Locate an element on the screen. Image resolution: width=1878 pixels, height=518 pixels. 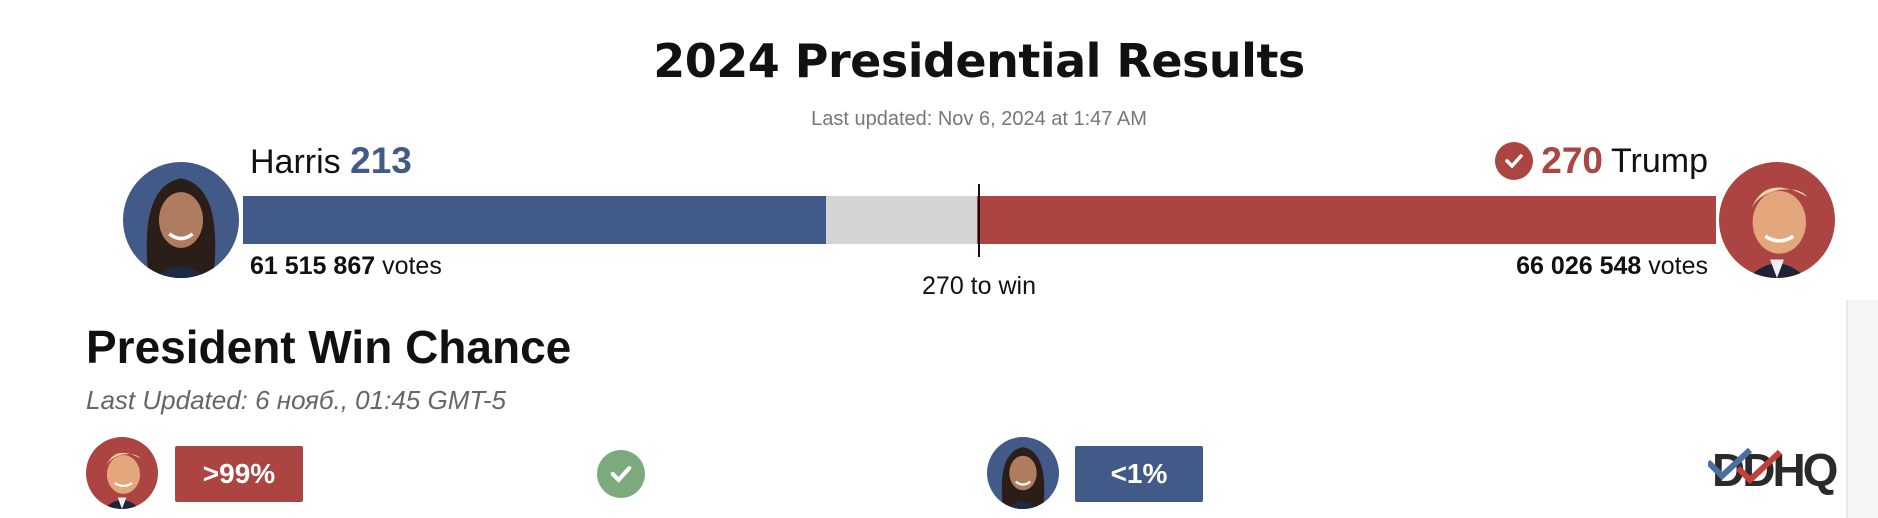
harris-popular-votes: 61 515 867 votes is located at coordinates (346, 266).